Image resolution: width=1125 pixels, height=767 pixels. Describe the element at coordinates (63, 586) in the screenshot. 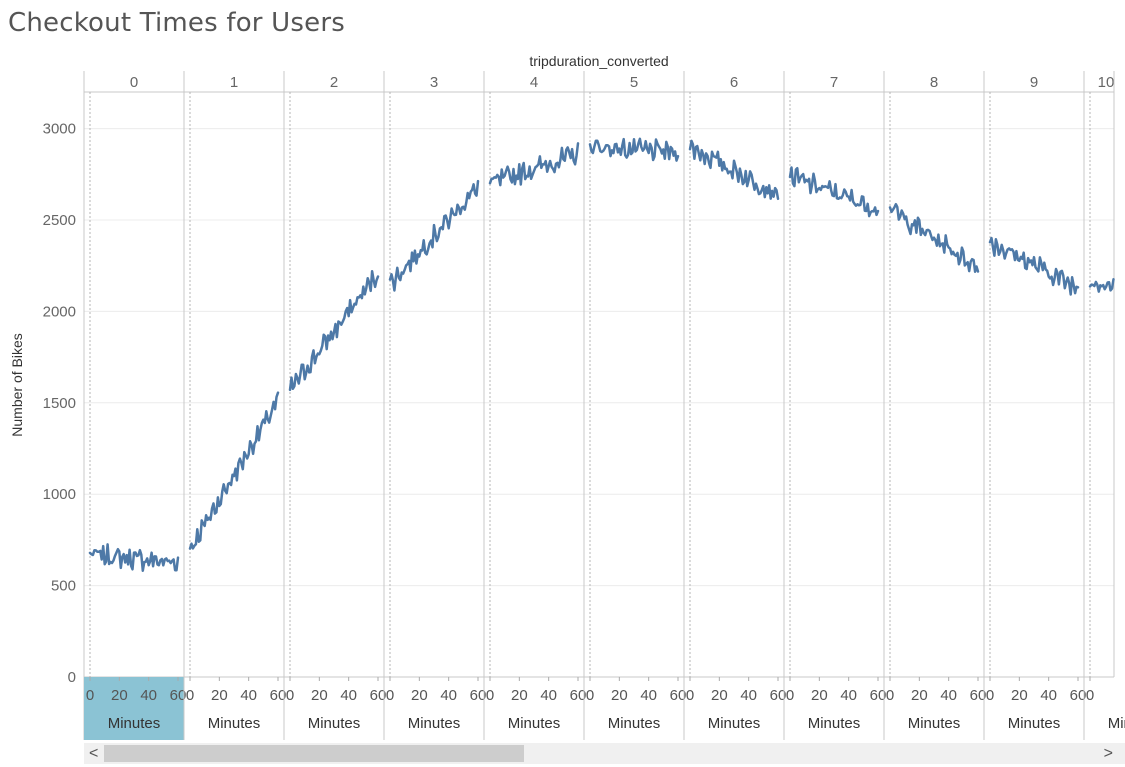

I see `y-tick-label: 500` at that location.